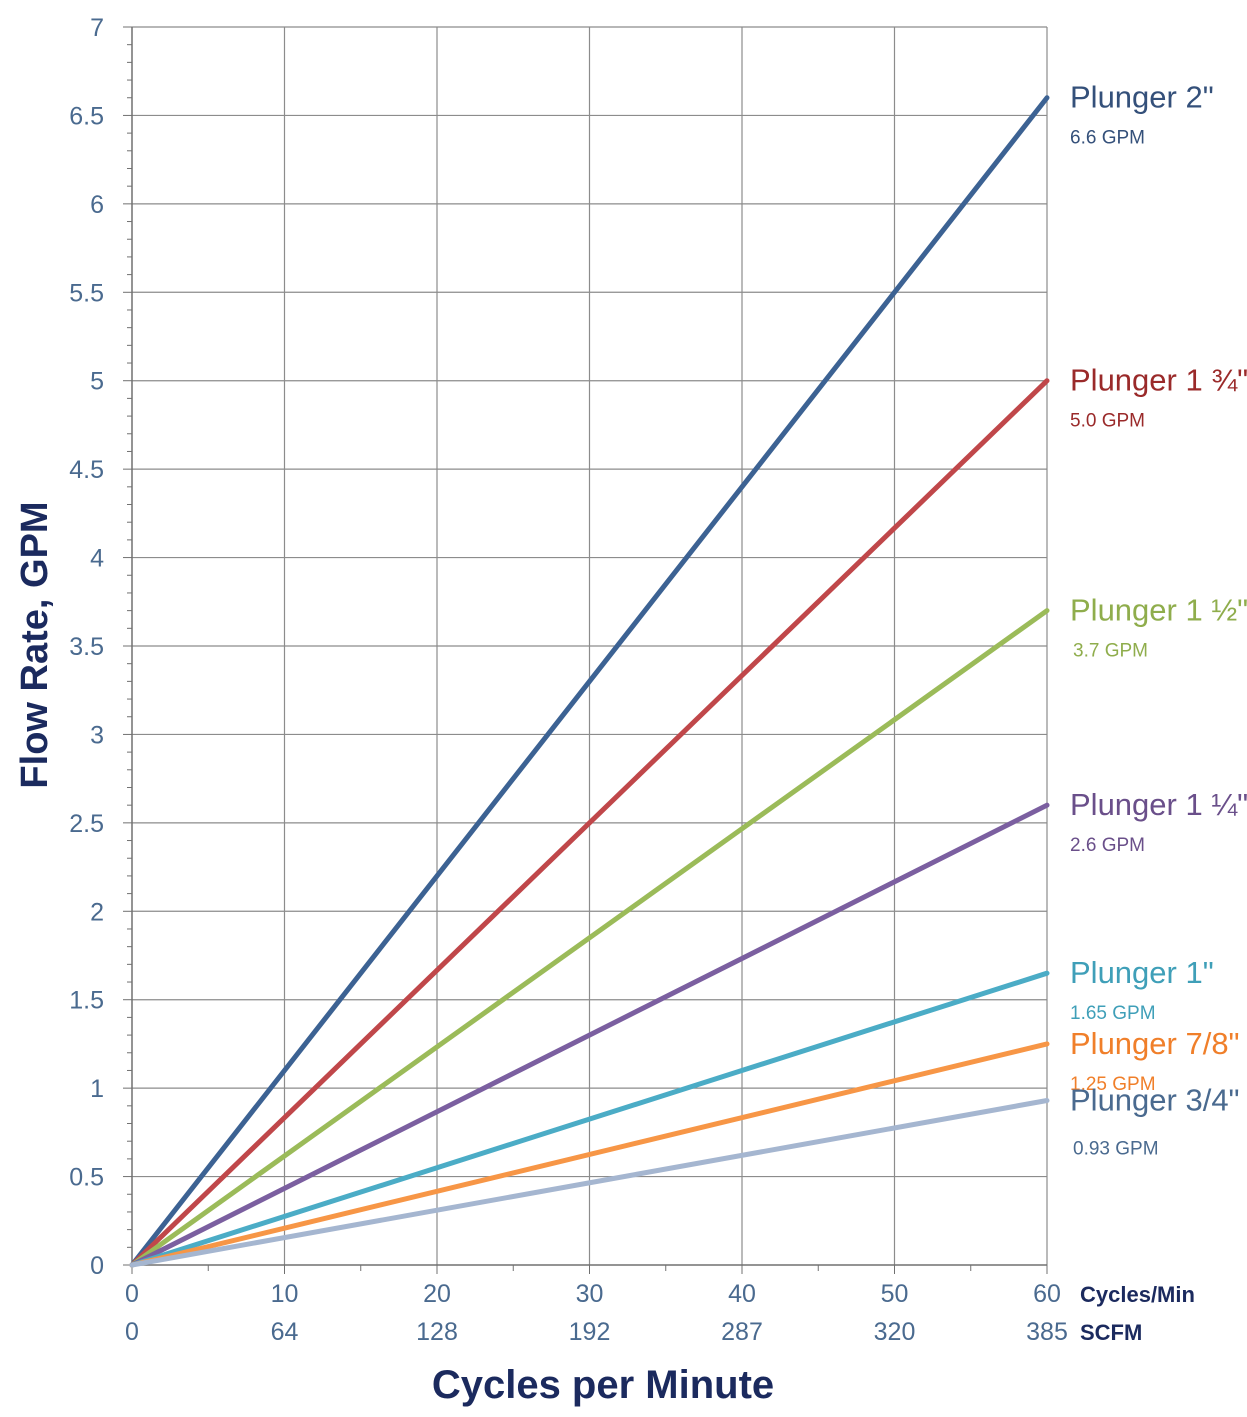 This screenshot has width=1247, height=1417. Describe the element at coordinates (1158, 804) in the screenshot. I see `series-name-label: Plunger 1 ¼"` at that location.